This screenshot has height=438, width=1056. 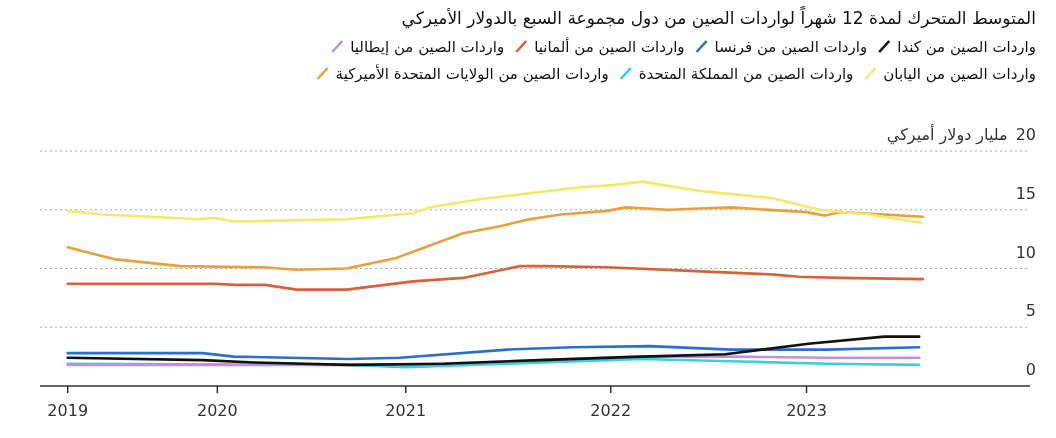 I want to click on legend-item: واردات الصين من ألمانيا, so click(x=600, y=47).